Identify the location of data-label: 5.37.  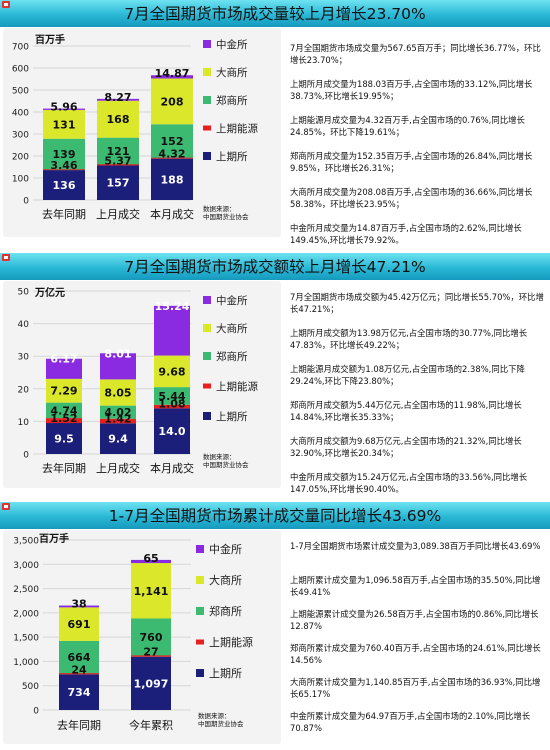
(117, 160).